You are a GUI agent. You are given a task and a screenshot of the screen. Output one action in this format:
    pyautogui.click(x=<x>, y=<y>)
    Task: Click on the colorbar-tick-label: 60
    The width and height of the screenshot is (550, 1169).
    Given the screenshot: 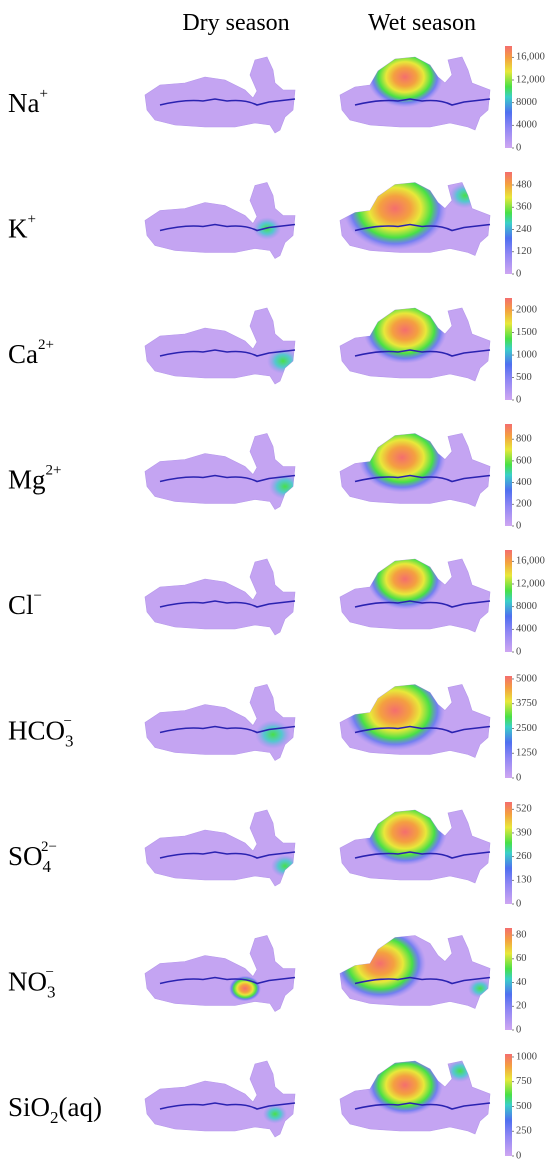 What is the action you would take?
    pyautogui.click(x=521, y=958)
    